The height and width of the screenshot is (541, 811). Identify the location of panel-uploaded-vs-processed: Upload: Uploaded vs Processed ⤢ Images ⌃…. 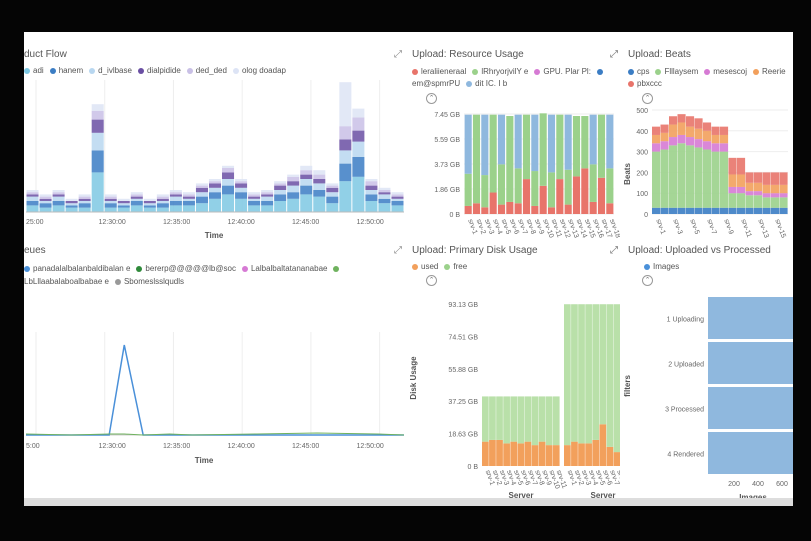
(701, 370).